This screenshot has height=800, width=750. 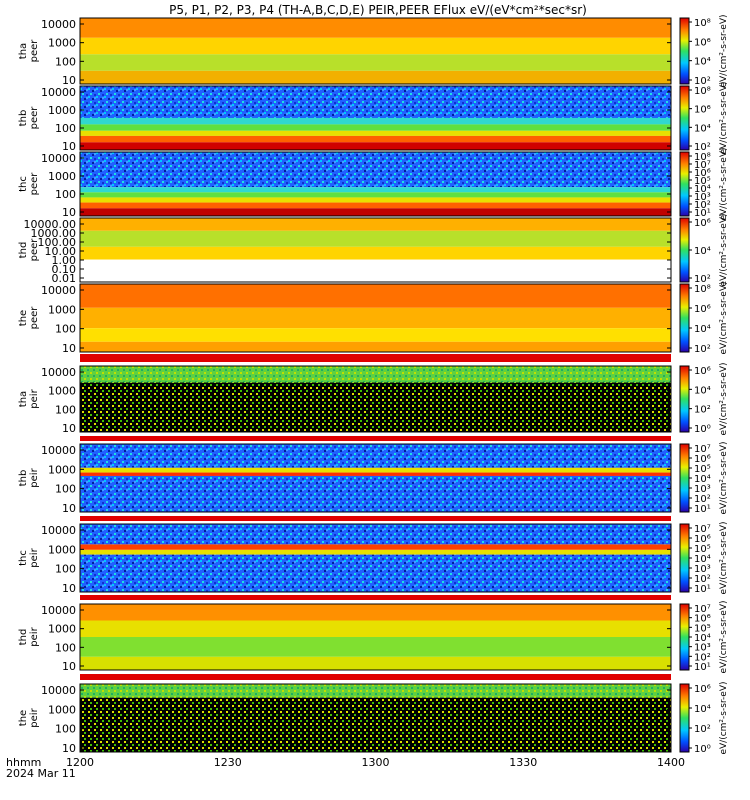 What do you see at coordinates (50, 224) in the screenshot?
I see `y-tick-label: 10000.00` at bounding box center [50, 224].